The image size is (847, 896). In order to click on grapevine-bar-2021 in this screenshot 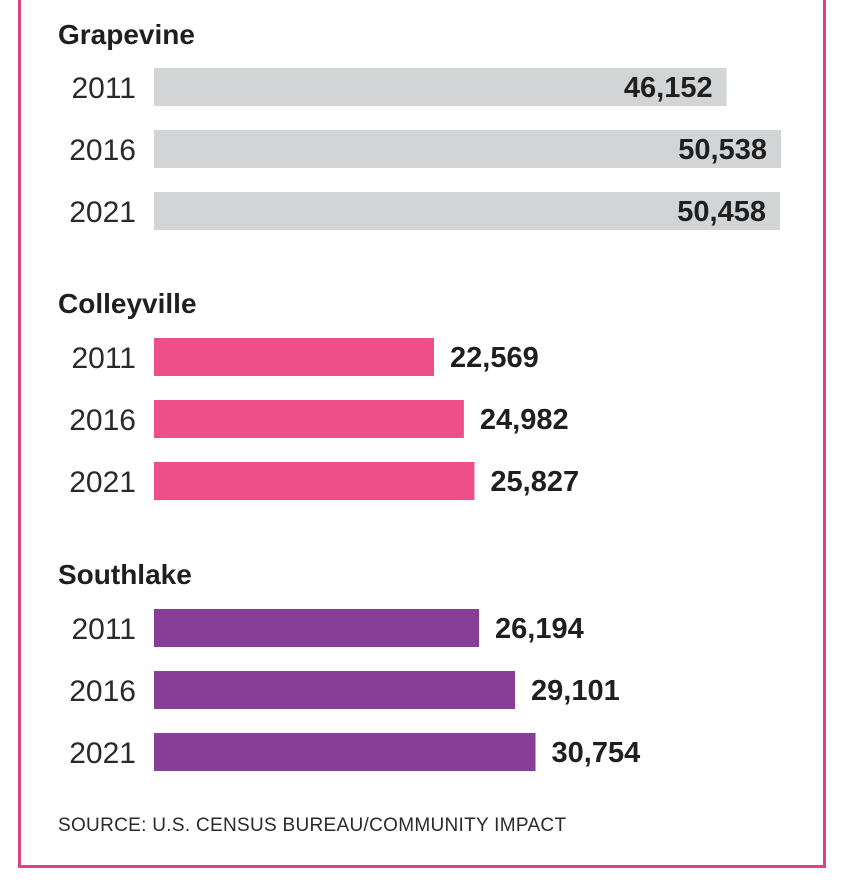, I will do `click(467, 211)`.